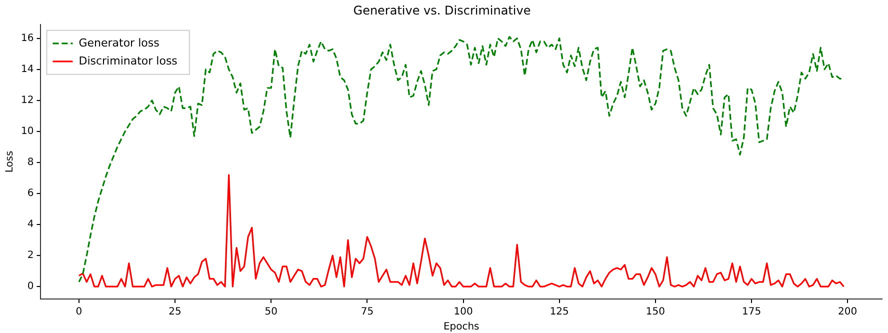 This screenshot has width=888, height=333. I want to click on y-tick-label: 2, so click(30, 256).